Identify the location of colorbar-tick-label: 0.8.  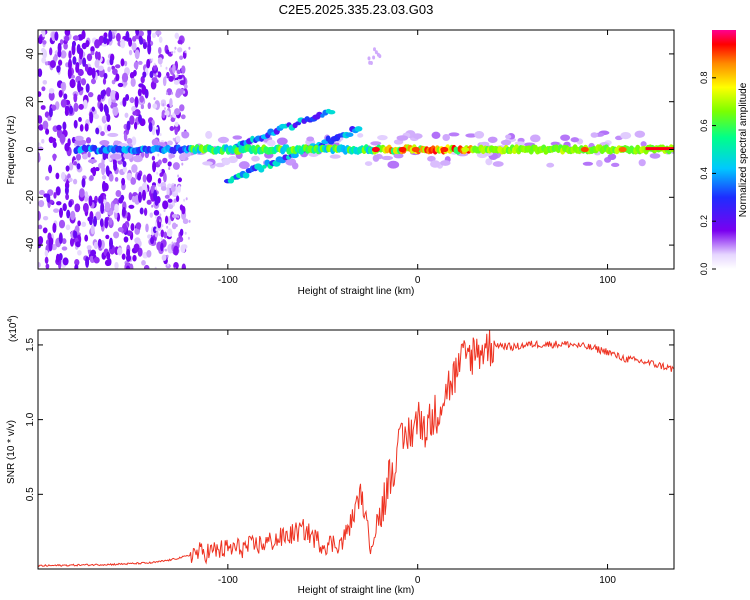
(704, 78).